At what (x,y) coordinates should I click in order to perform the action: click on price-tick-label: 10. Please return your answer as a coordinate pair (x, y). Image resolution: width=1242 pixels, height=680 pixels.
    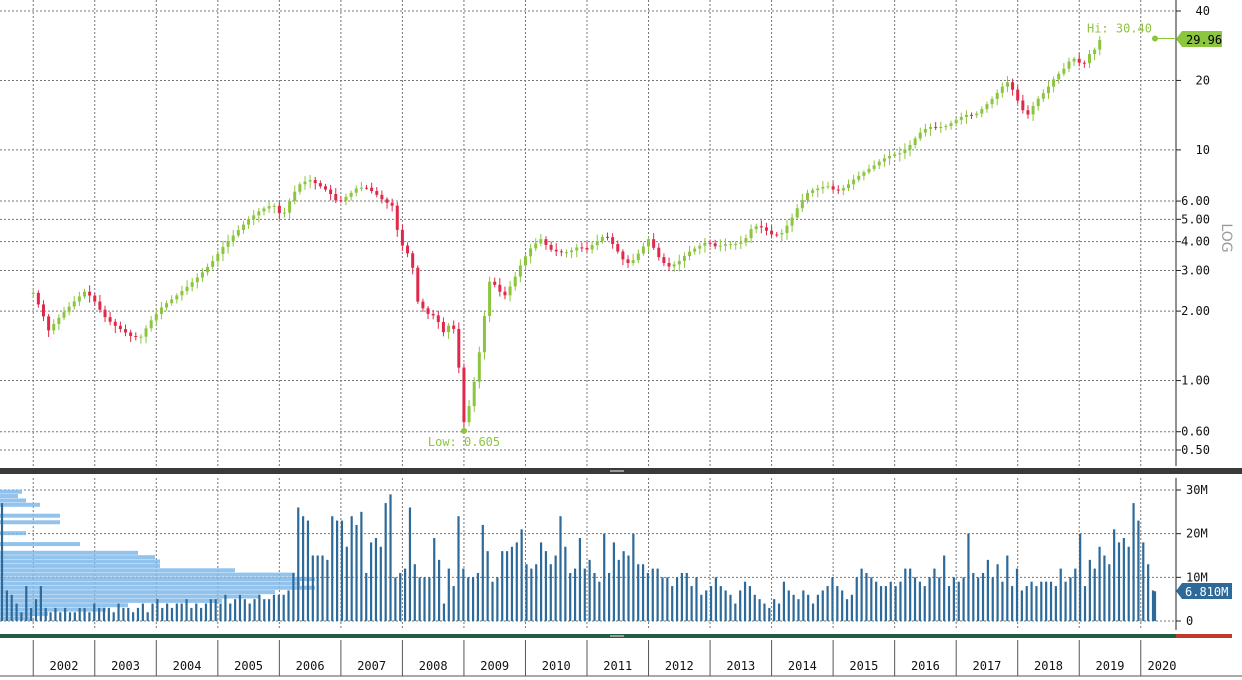
    Looking at the image, I should click on (1203, 150).